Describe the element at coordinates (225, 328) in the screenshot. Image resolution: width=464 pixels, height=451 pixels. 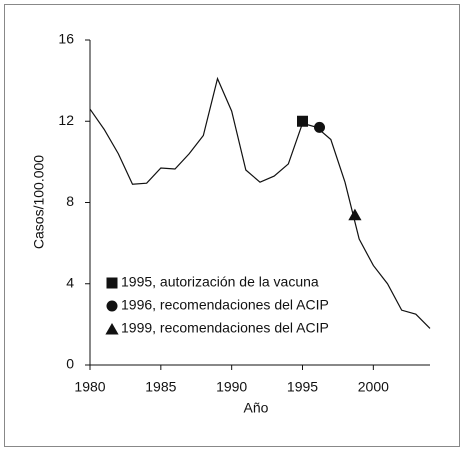
I see `legend-label: 1999, recomendaciones del ACIP` at that location.